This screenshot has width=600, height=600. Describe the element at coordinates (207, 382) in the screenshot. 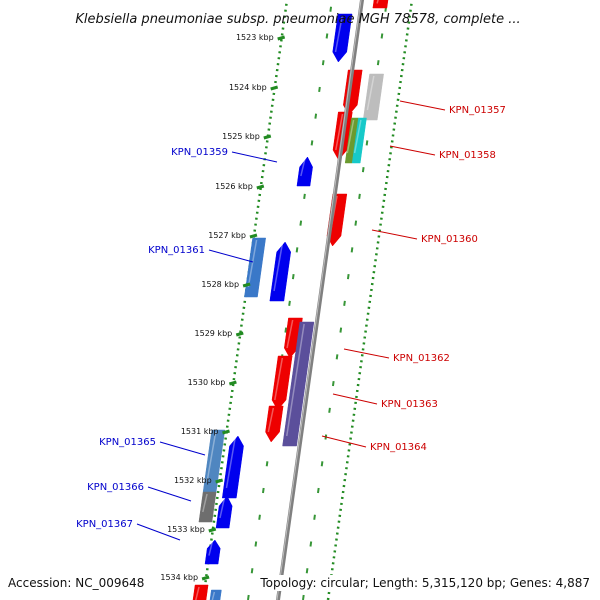

I see `tick-label: 1530 kbp` at that location.